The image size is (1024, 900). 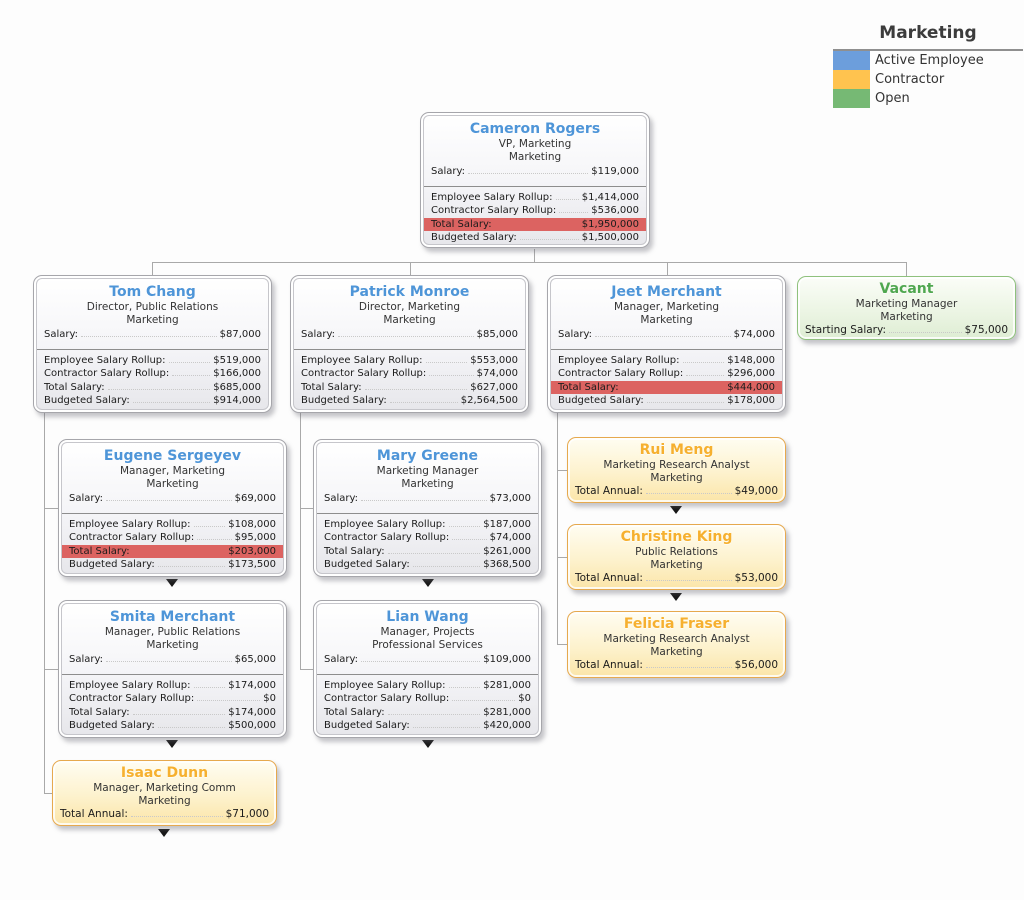 I want to click on total-salary-row: Total Salary: $685,000, so click(x=152, y=387).